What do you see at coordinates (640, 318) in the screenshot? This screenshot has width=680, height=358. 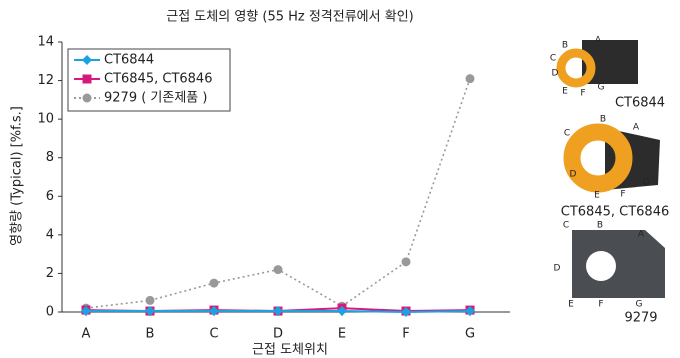 I see `image-caption: 9279` at bounding box center [640, 318].